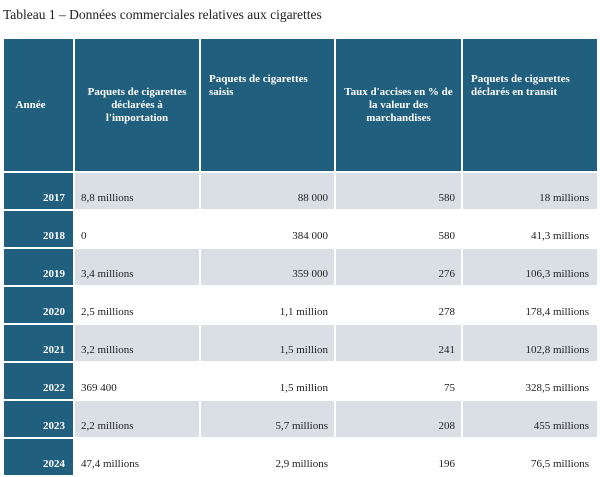 The image size is (600, 477). What do you see at coordinates (137, 191) in the screenshot?
I see `imports-cell: 8,8 millions` at bounding box center [137, 191].